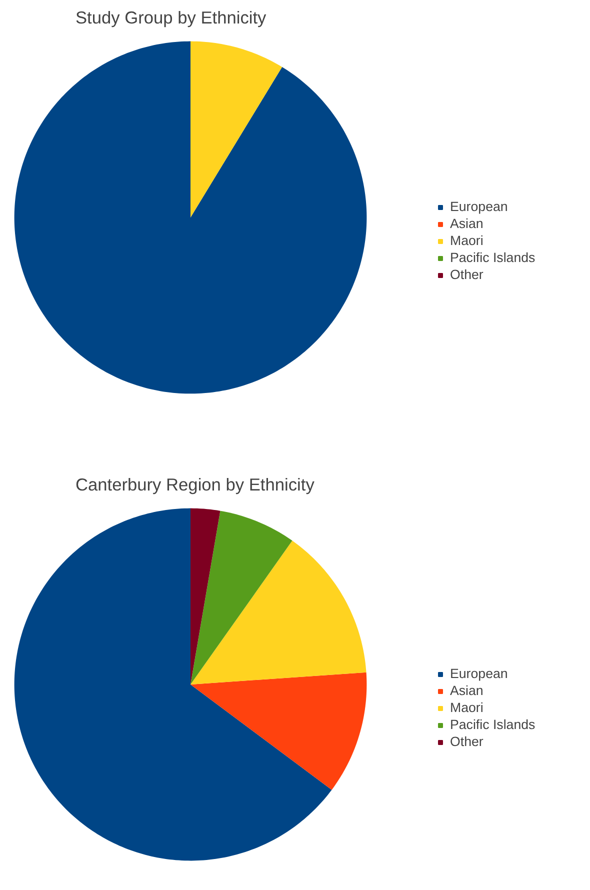 The height and width of the screenshot is (890, 590). What do you see at coordinates (171, 18) in the screenshot?
I see `chart-title: Study Group by Ethnicity` at bounding box center [171, 18].